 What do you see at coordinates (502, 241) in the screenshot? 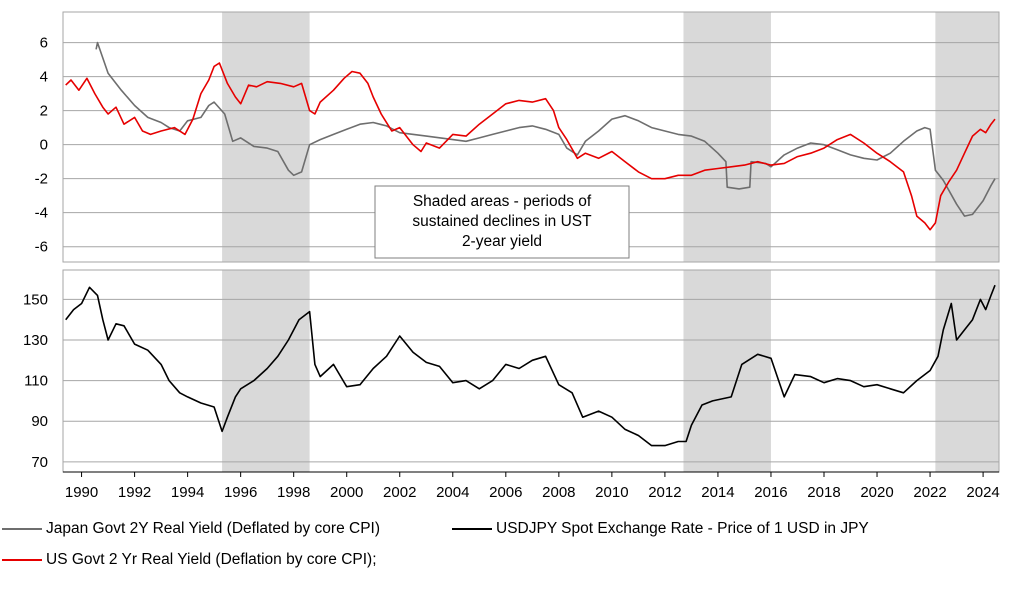
I see `annotation-line-3: 2-year yield` at bounding box center [502, 241].